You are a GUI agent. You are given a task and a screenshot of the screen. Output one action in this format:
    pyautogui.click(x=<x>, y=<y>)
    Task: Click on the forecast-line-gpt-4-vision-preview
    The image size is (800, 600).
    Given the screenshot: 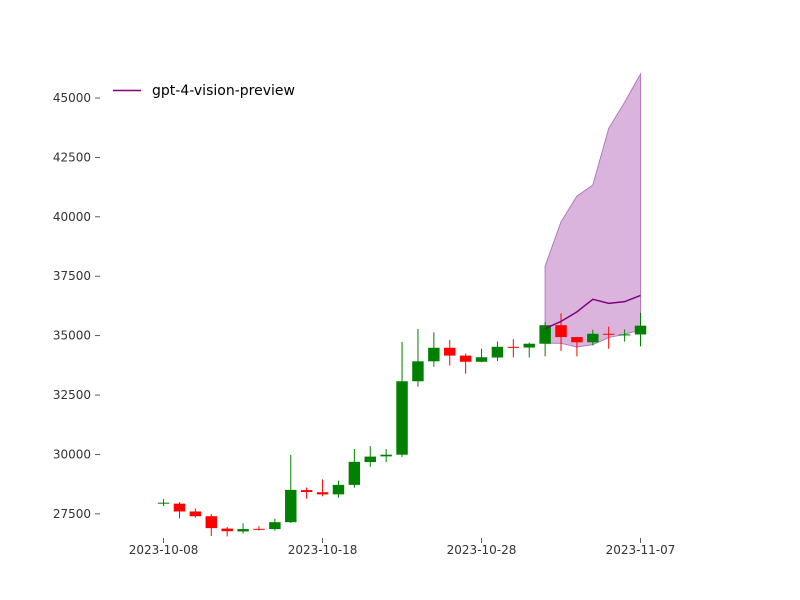 What is the action you would take?
    pyautogui.click(x=592, y=312)
    